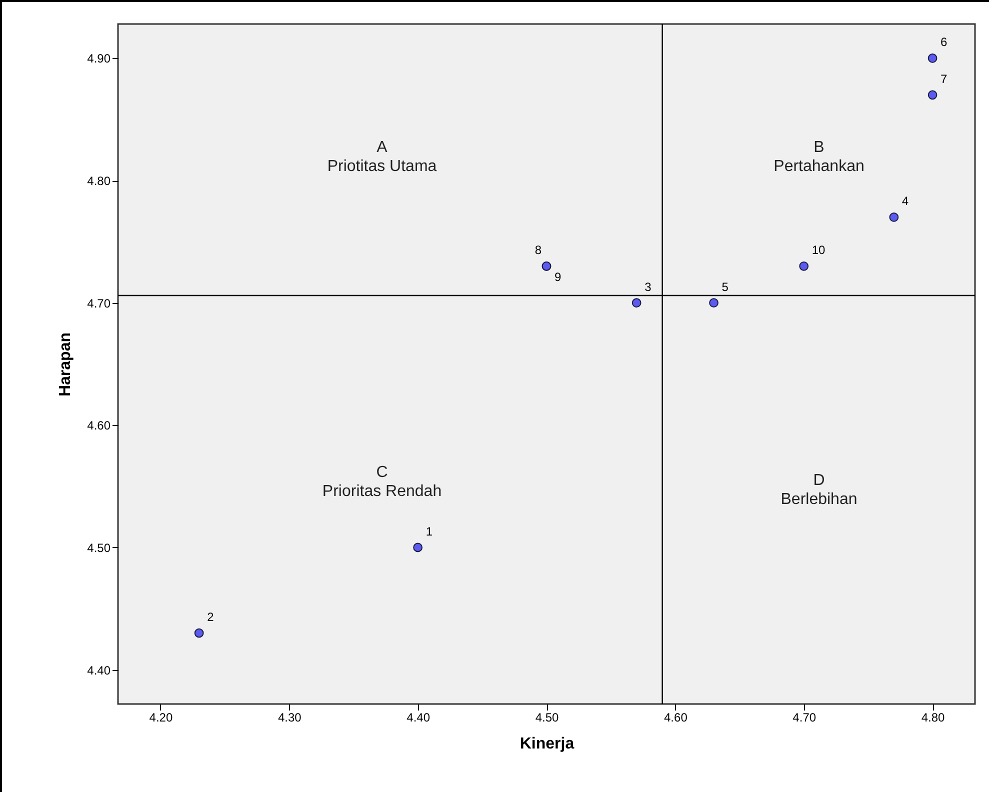 The image size is (989, 792). Describe the element at coordinates (676, 717) in the screenshot. I see `x-tick-label: 4.60` at that location.